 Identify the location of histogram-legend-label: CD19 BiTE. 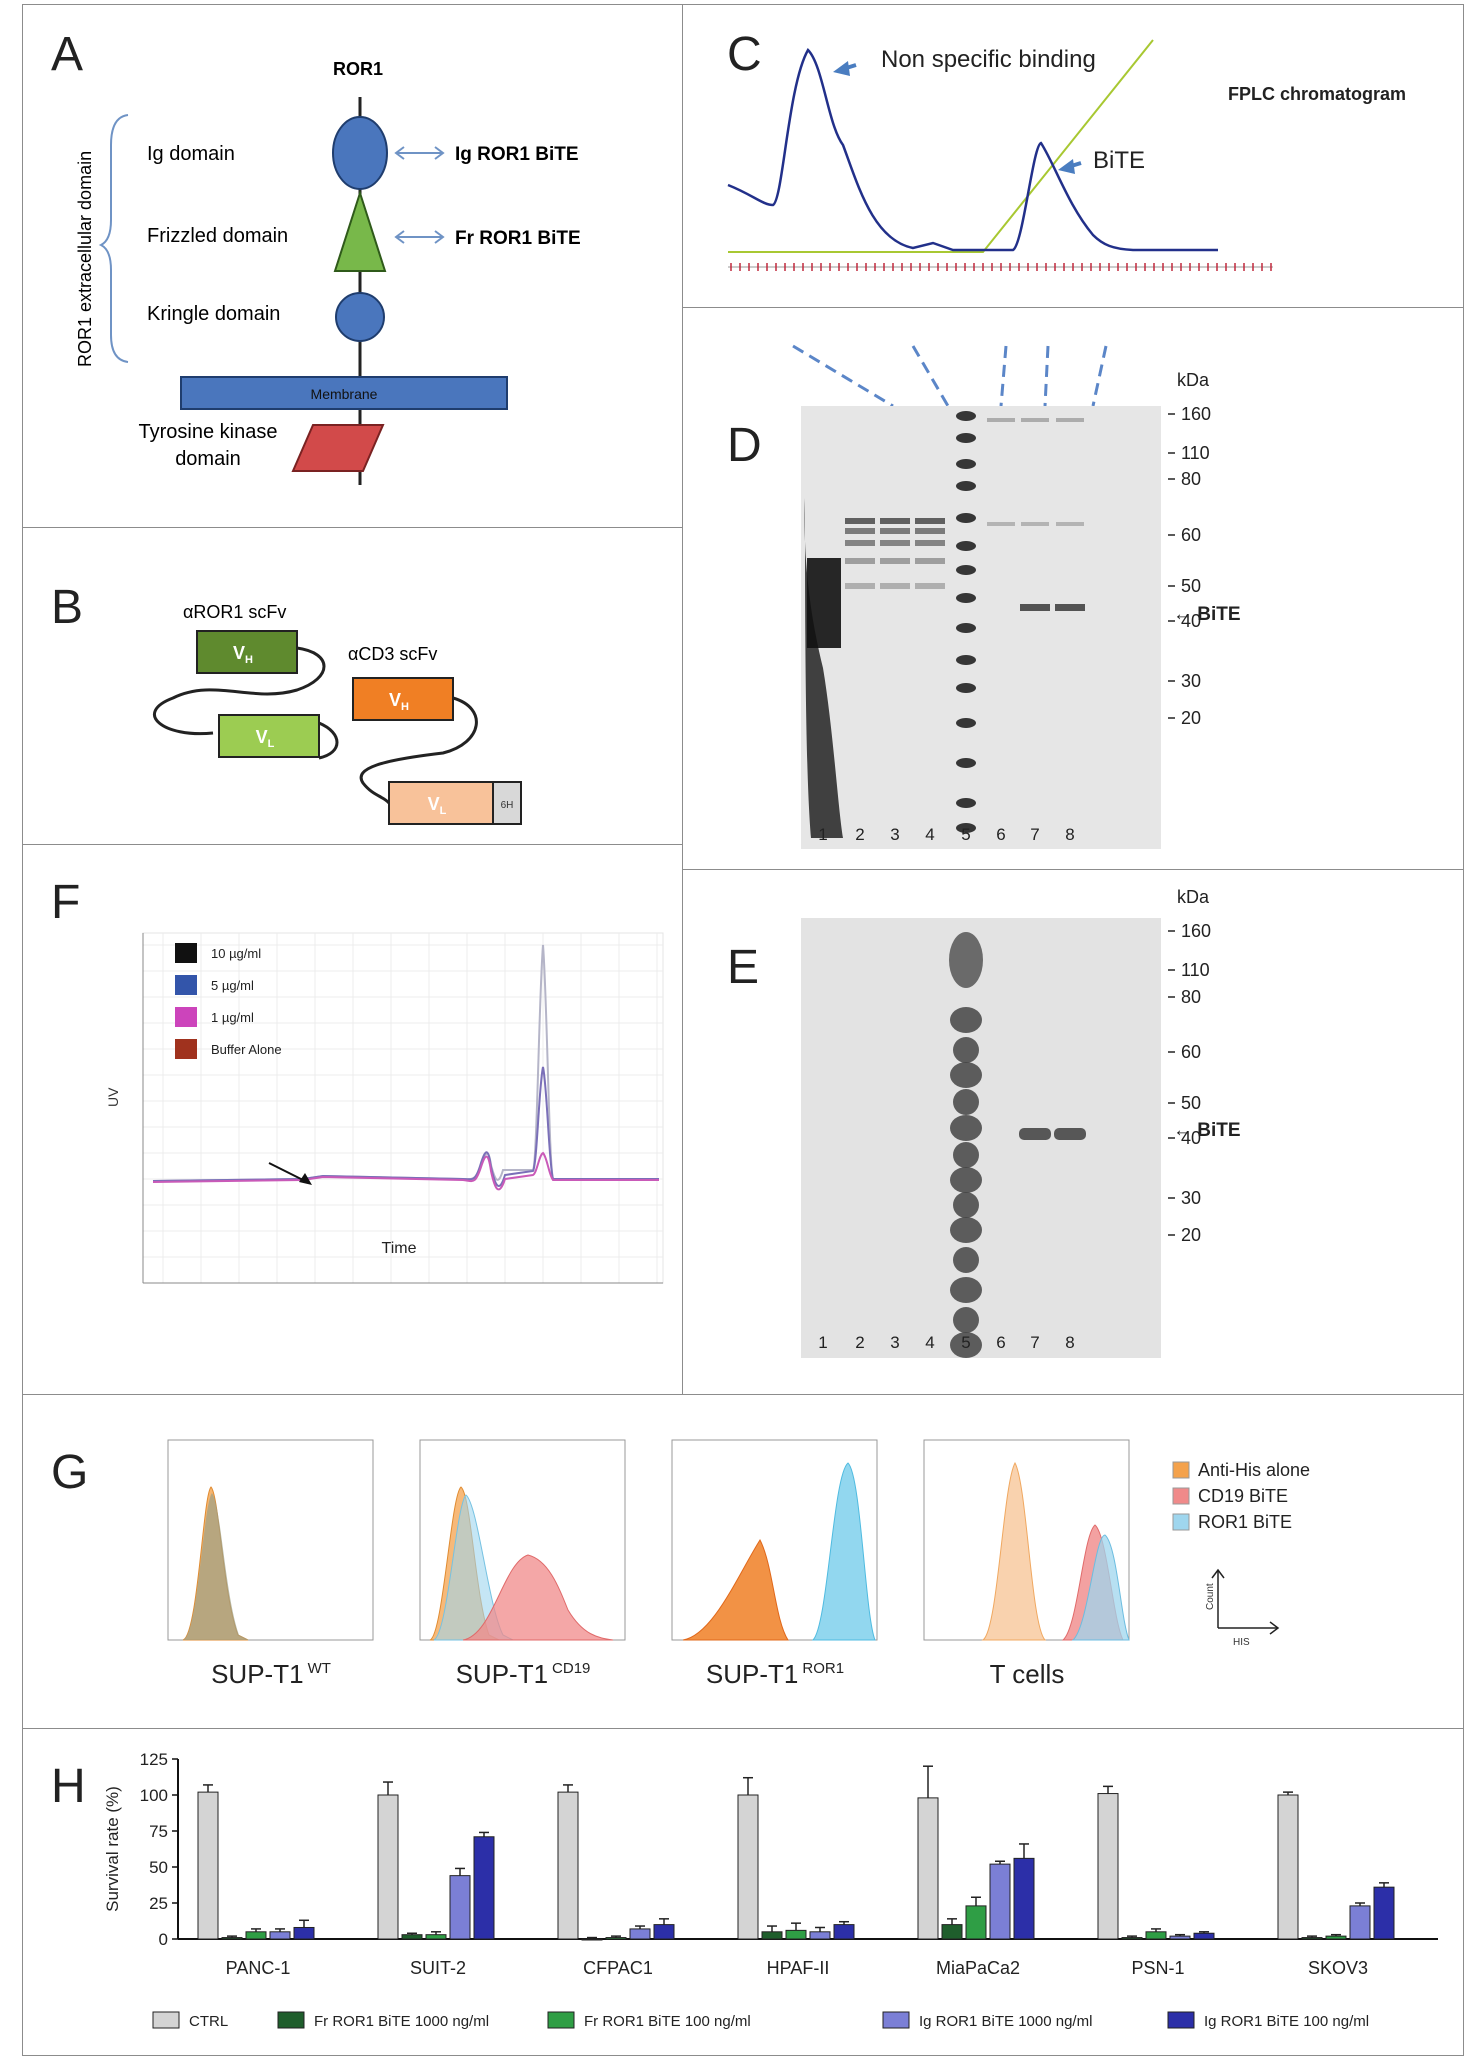
(1243, 1496).